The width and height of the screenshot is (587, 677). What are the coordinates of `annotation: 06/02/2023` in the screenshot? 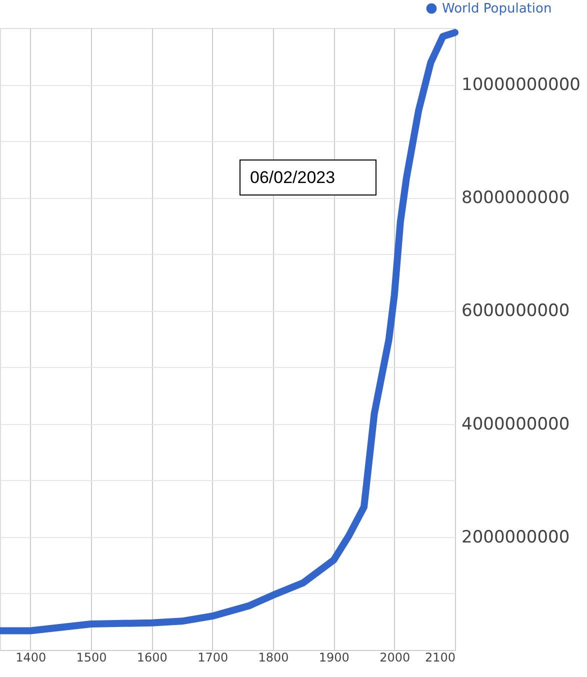 It's located at (293, 177).